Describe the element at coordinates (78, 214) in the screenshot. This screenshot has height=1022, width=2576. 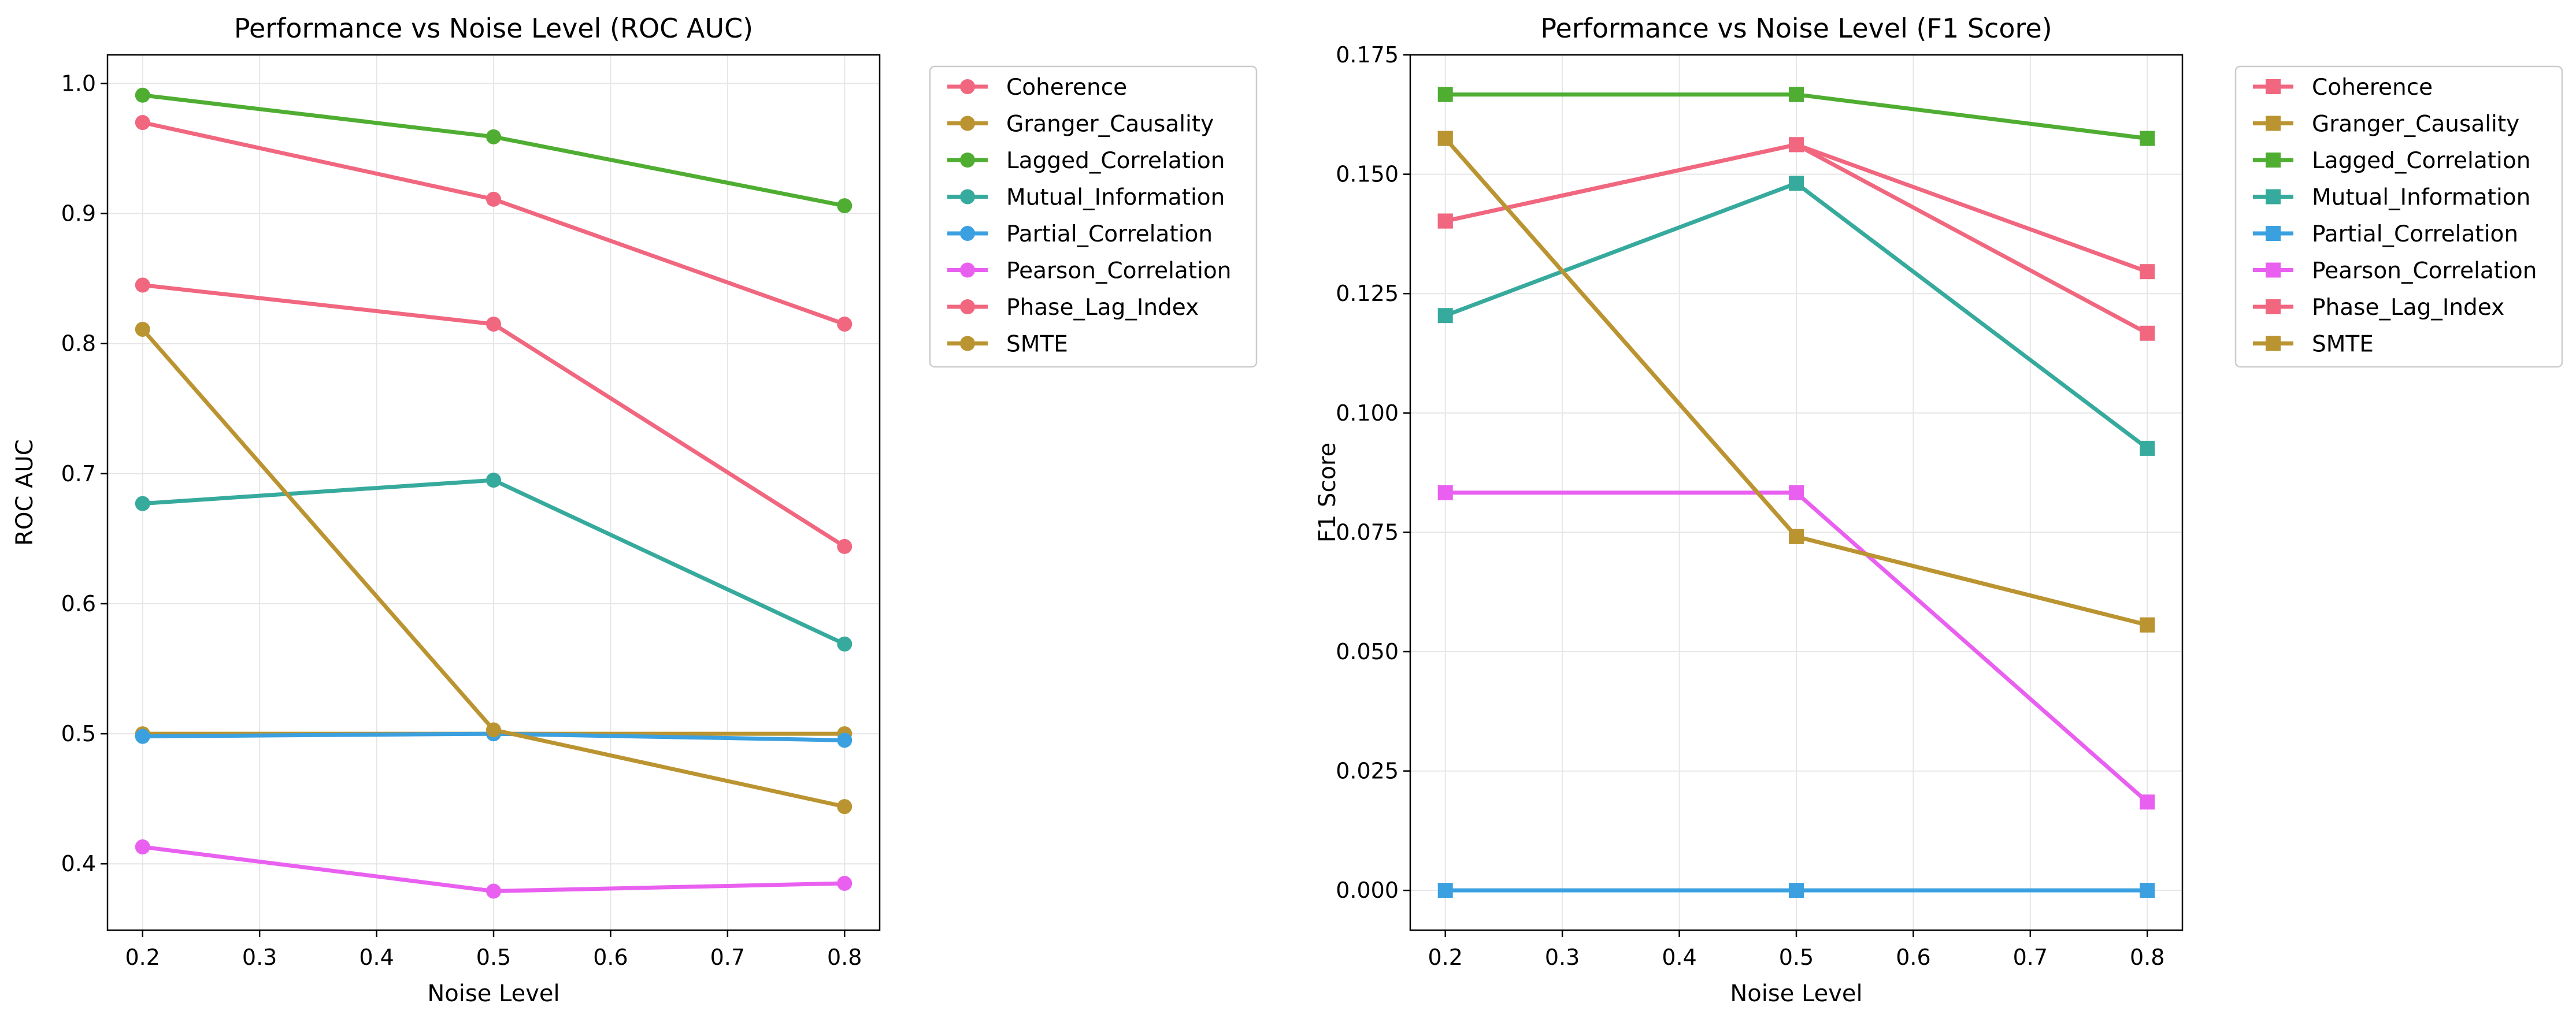
I see `roc-auc-y-tick-label: 0.9` at that location.